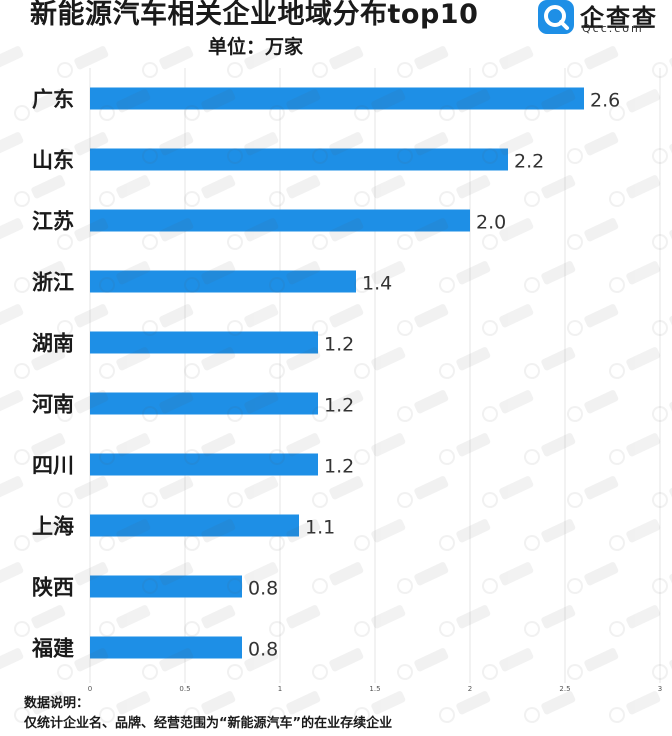 The image size is (672, 736). I want to click on value-label: 2.0, so click(491, 223).